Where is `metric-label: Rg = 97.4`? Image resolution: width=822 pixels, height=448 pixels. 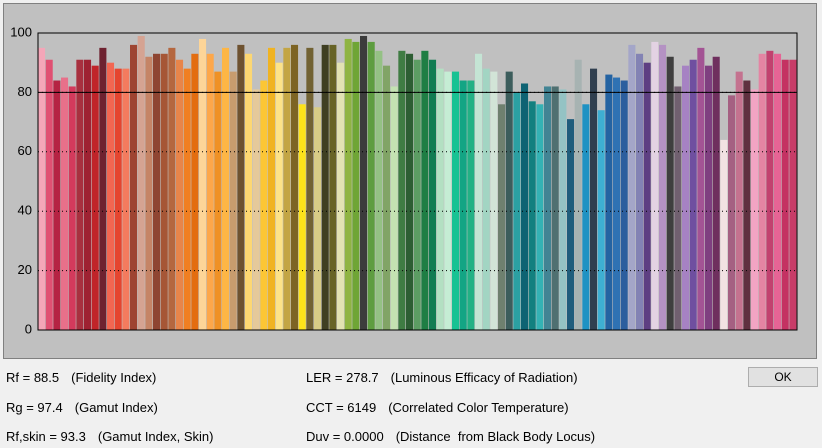
metric-label: Rg = 97.4 is located at coordinates (34, 407).